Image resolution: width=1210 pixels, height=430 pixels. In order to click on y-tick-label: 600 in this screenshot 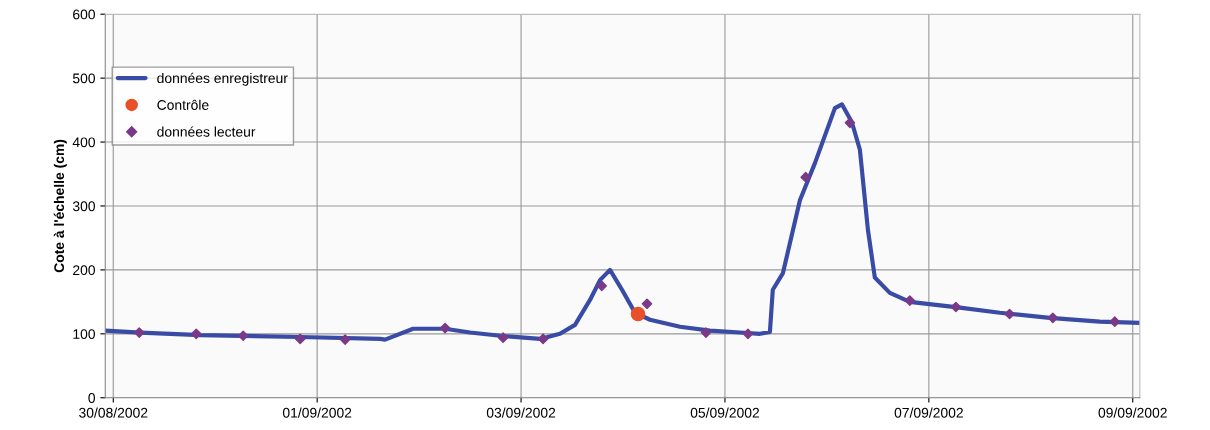, I will do `click(84, 14)`.